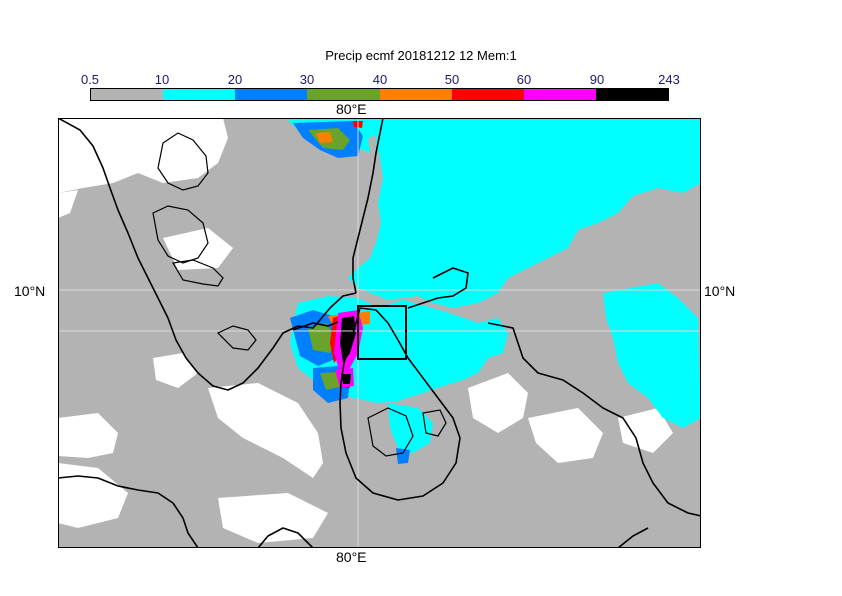 The image size is (842, 596). I want to click on region-box, so click(382, 332).